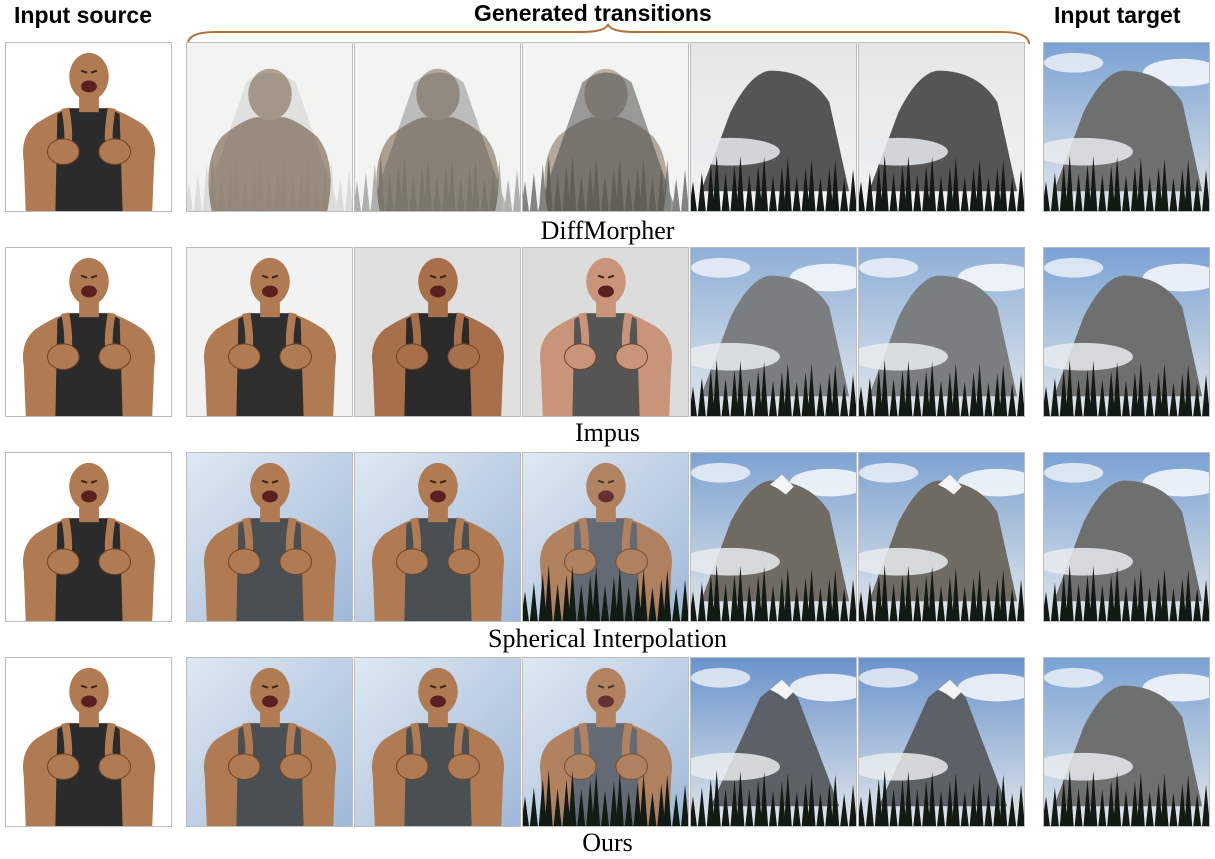 Image resolution: width=1215 pixels, height=859 pixels. What do you see at coordinates (608, 34) in the screenshot?
I see `curly-brace` at bounding box center [608, 34].